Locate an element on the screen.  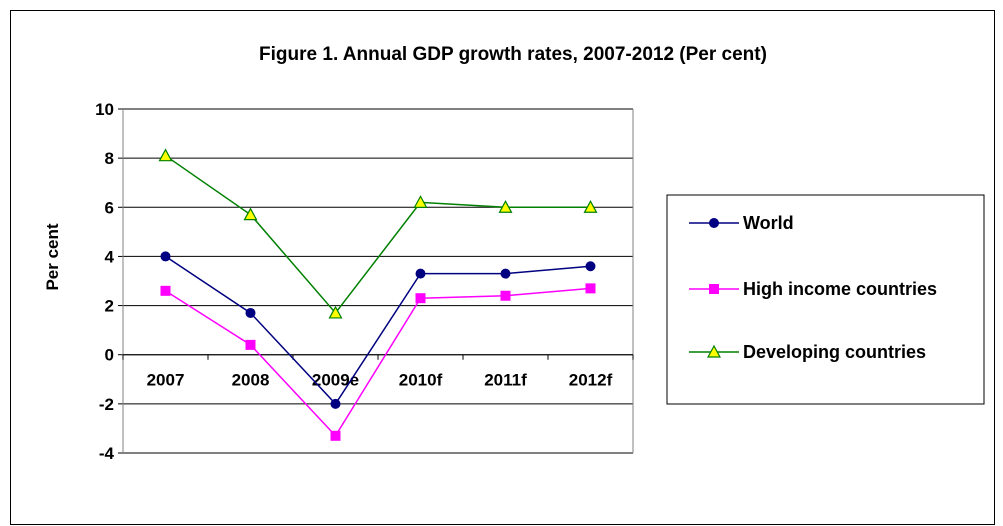
x-tick-label: 2010f is located at coordinates (421, 380).